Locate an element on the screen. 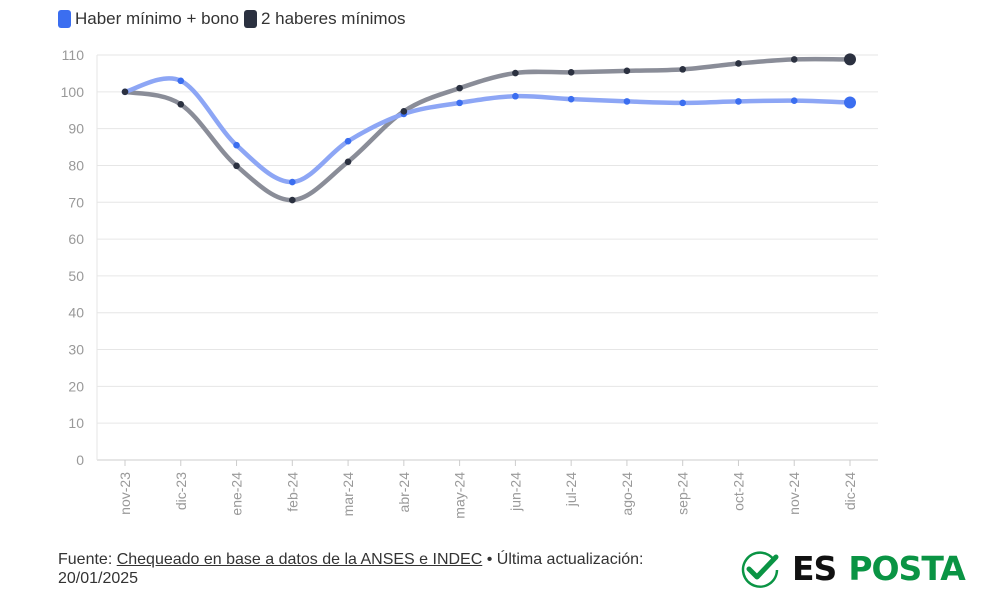 The width and height of the screenshot is (997, 597). x-tick-label: feb-24 is located at coordinates (292, 492).